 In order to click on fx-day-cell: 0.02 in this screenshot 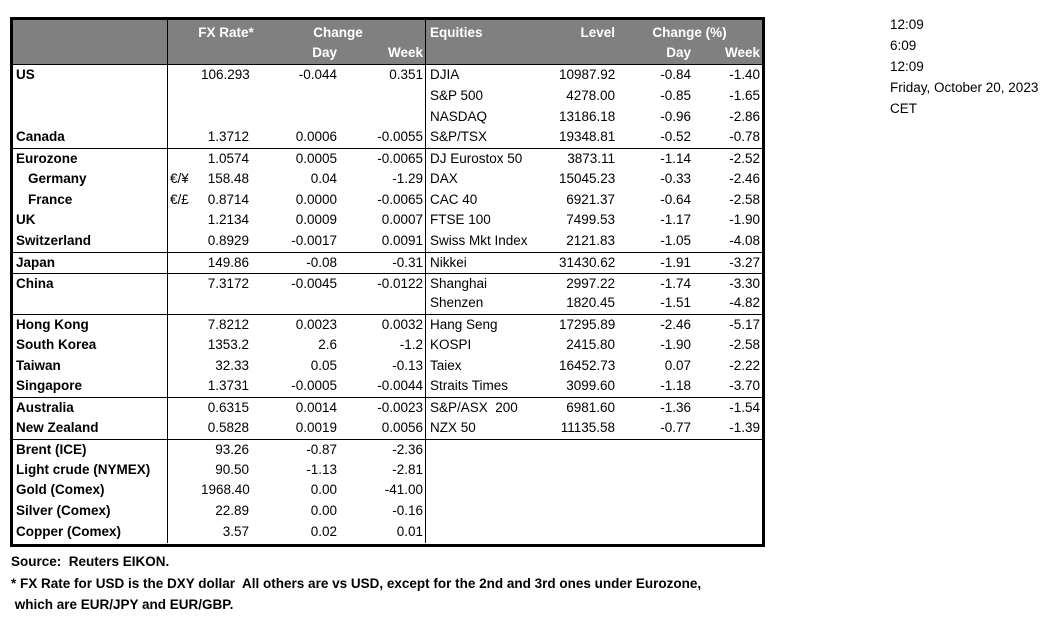, I will do `click(323, 531)`.